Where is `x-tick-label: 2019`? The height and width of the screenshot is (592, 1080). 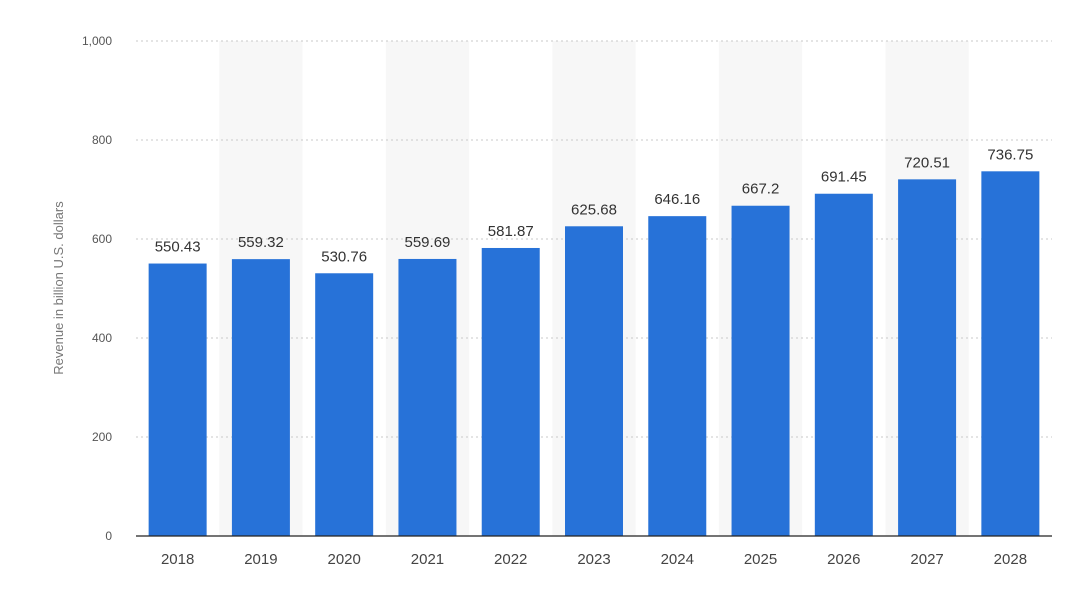 x-tick-label: 2019 is located at coordinates (260, 559).